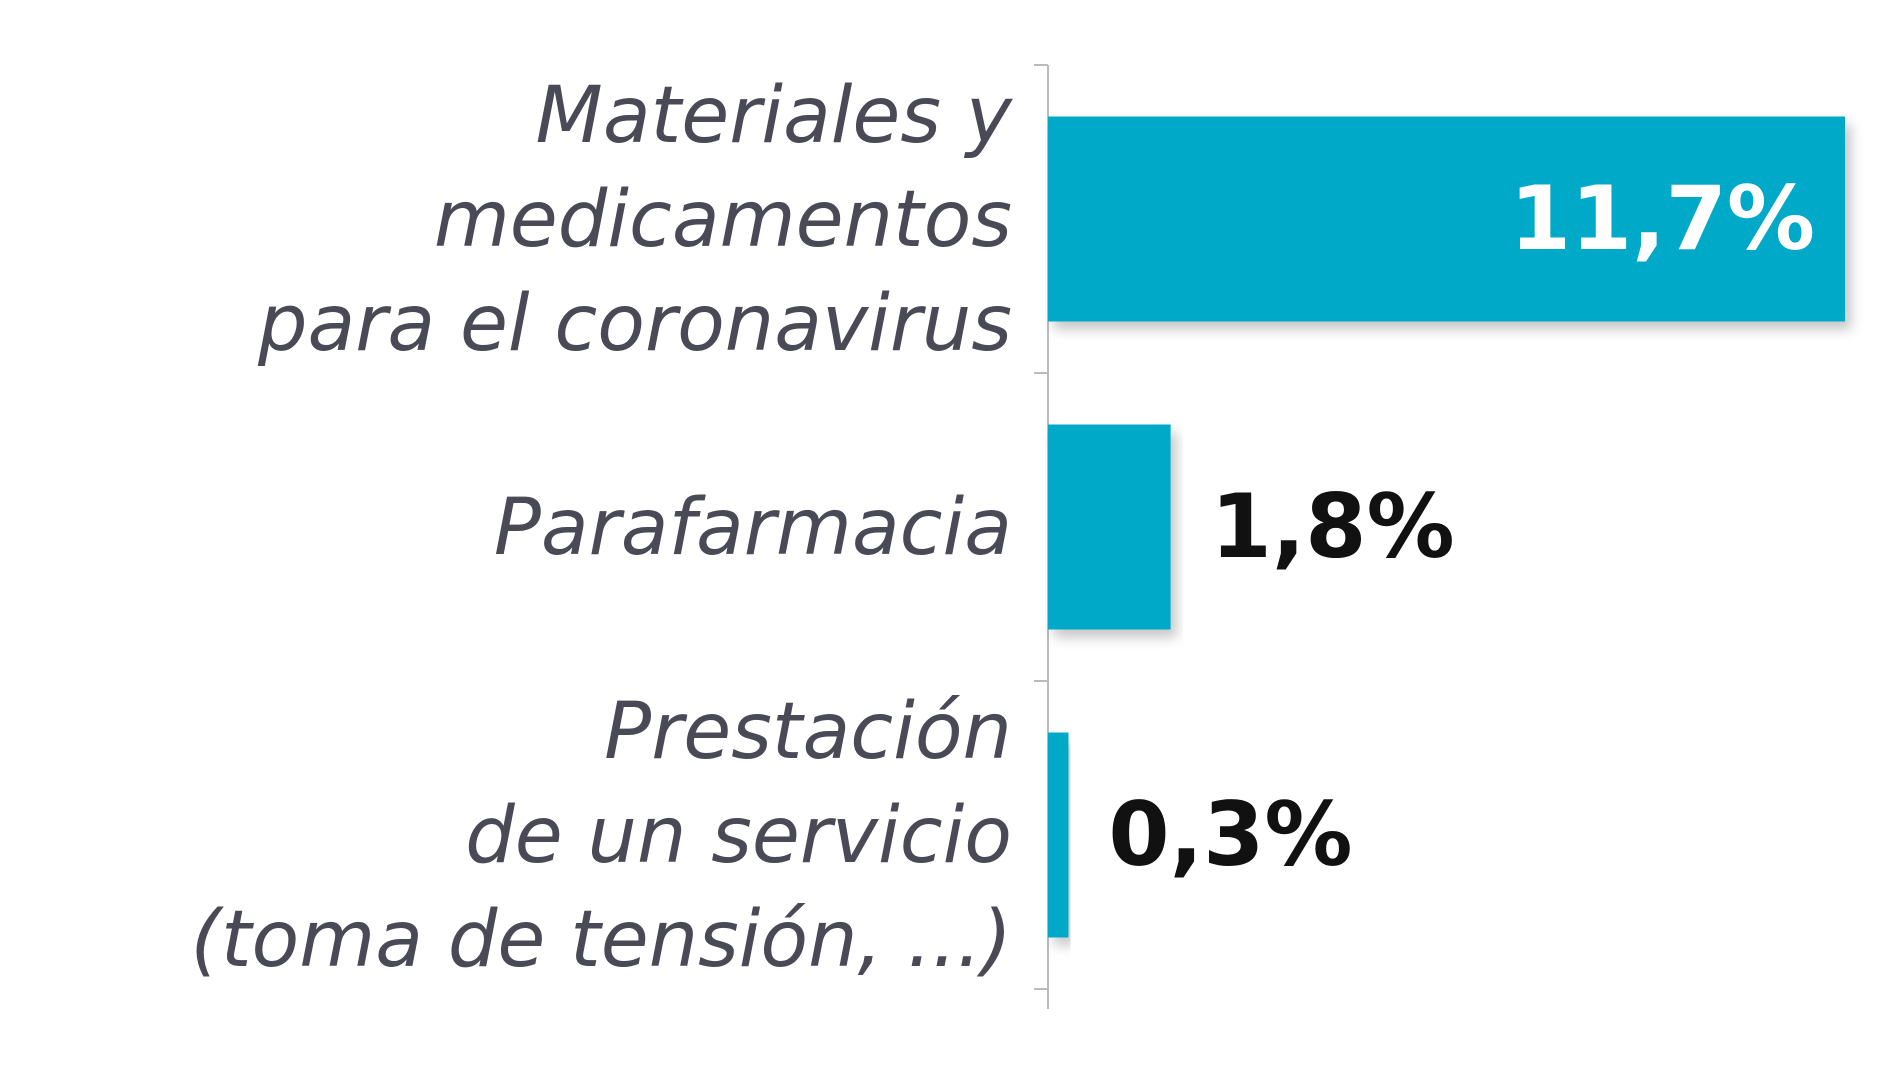 This screenshot has width=1900, height=1069. Describe the element at coordinates (1041, 536) in the screenshot. I see `category-axis` at that location.